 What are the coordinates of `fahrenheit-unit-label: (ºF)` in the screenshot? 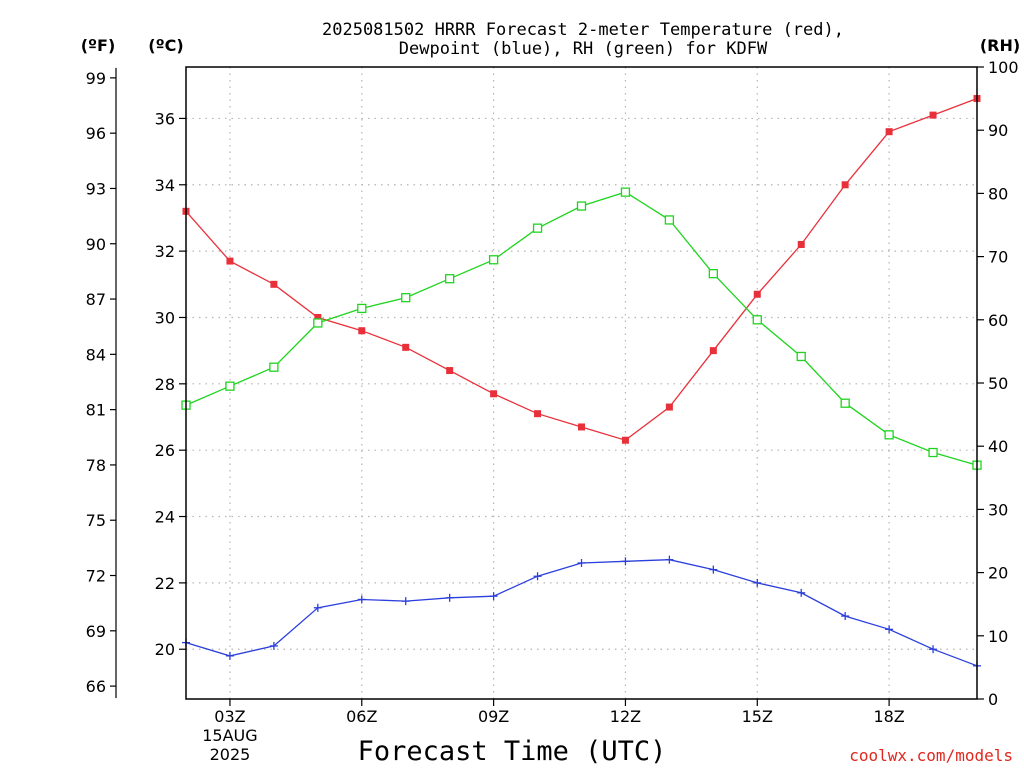 It's located at (98, 45).